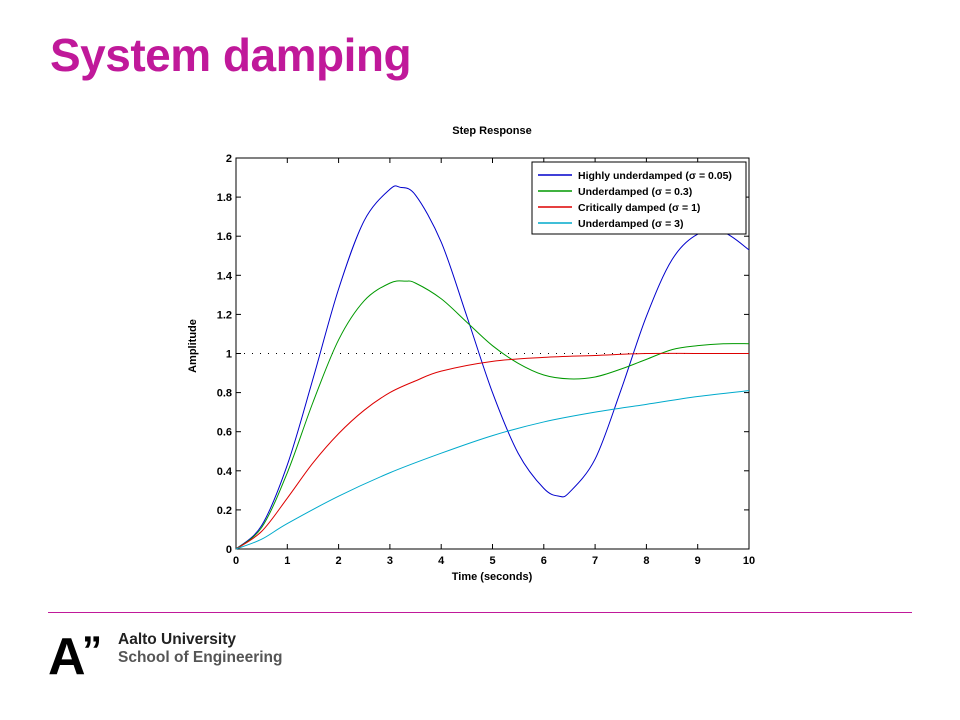  I want to click on y-tick-label: 1.4, so click(225, 276).